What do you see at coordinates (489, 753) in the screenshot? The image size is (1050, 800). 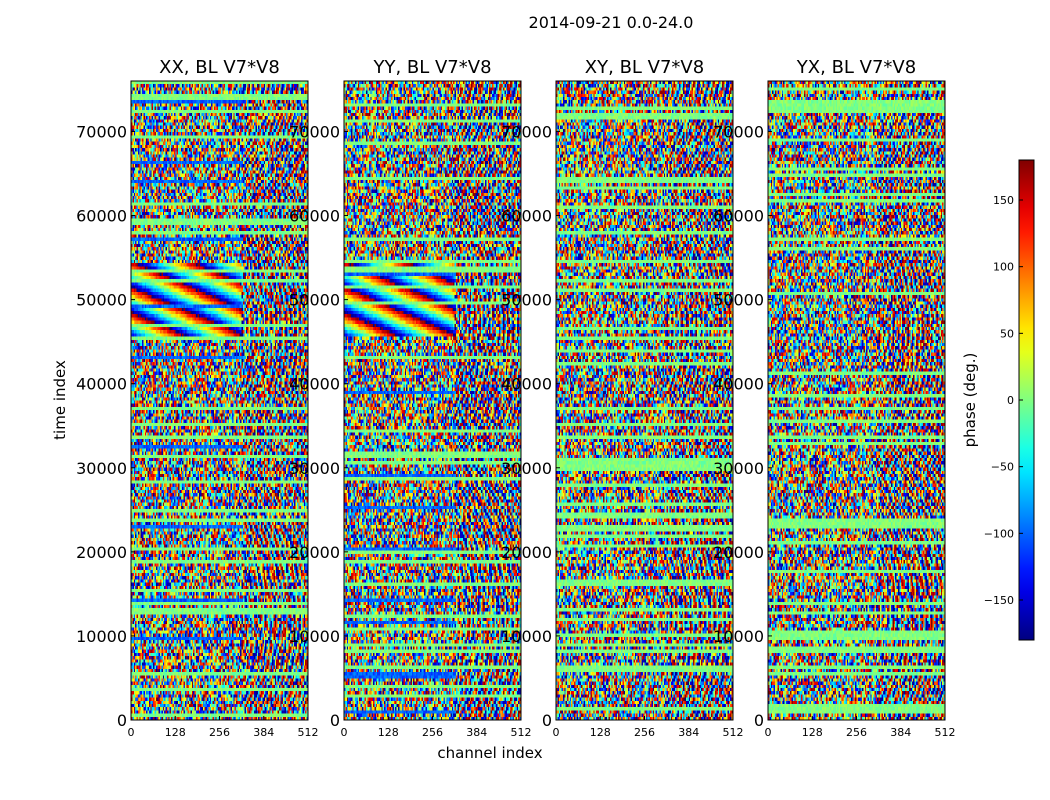 I see `x-axis-label: channel index` at bounding box center [489, 753].